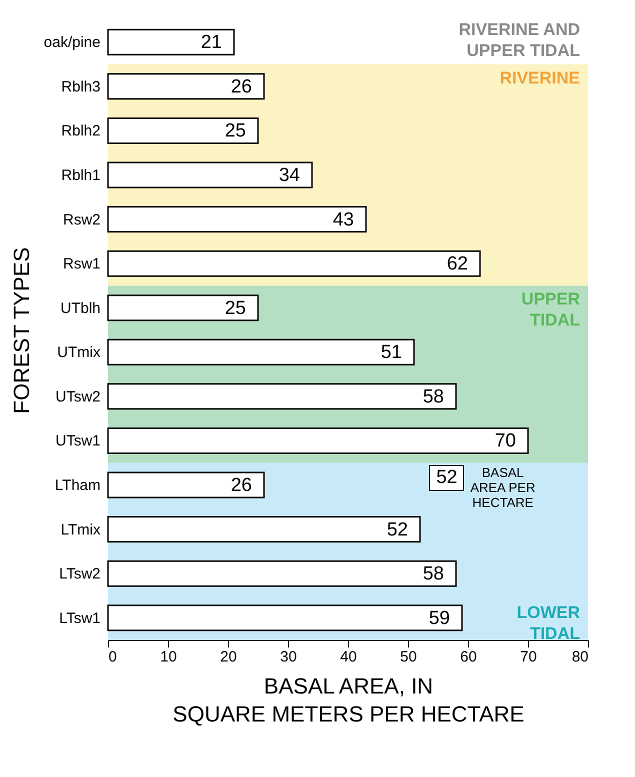  What do you see at coordinates (503, 487) in the screenshot?
I see `annotation: BASAL AREA PER HECTARE` at bounding box center [503, 487].